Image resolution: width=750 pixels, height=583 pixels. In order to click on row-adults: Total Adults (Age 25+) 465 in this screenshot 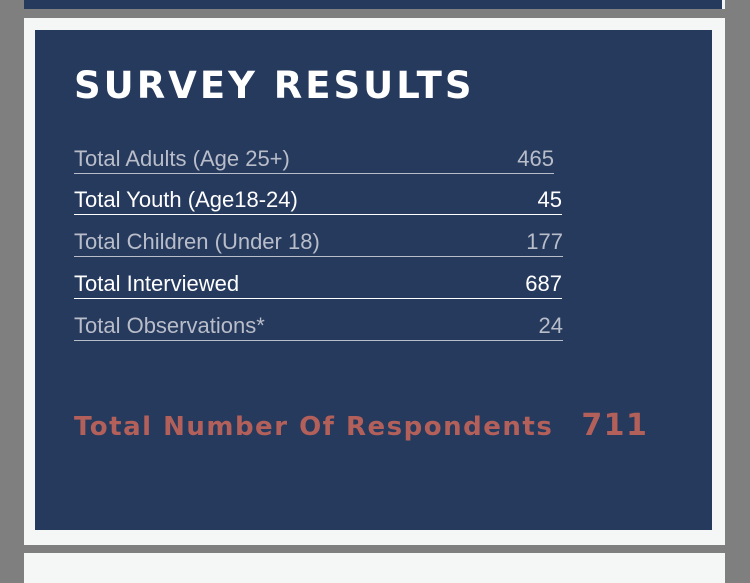, I will do `click(314, 159)`.